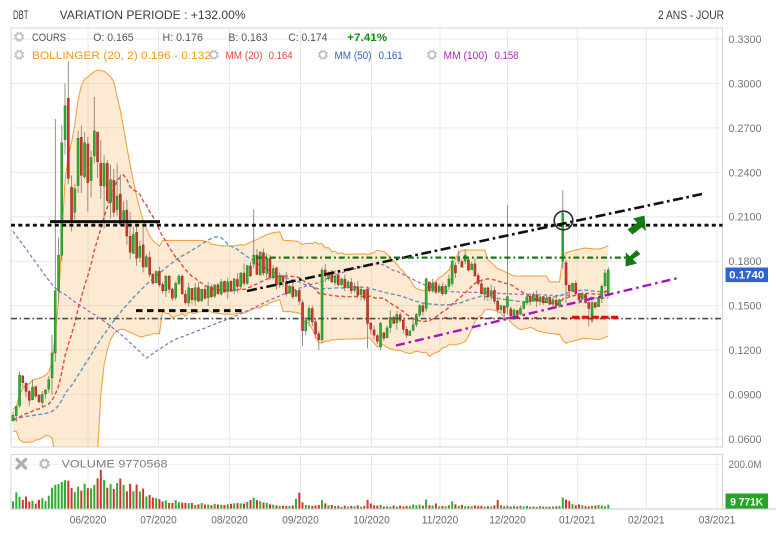  What do you see at coordinates (745, 129) in the screenshot?
I see `svg-text: 0.2700` at bounding box center [745, 129].